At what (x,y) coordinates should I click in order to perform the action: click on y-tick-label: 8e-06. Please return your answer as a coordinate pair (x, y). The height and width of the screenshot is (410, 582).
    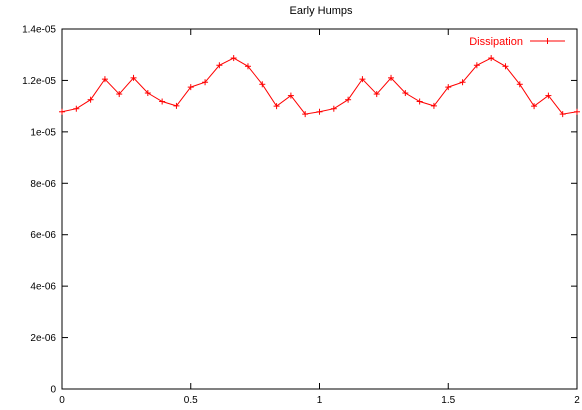
    Looking at the image, I should click on (43, 184).